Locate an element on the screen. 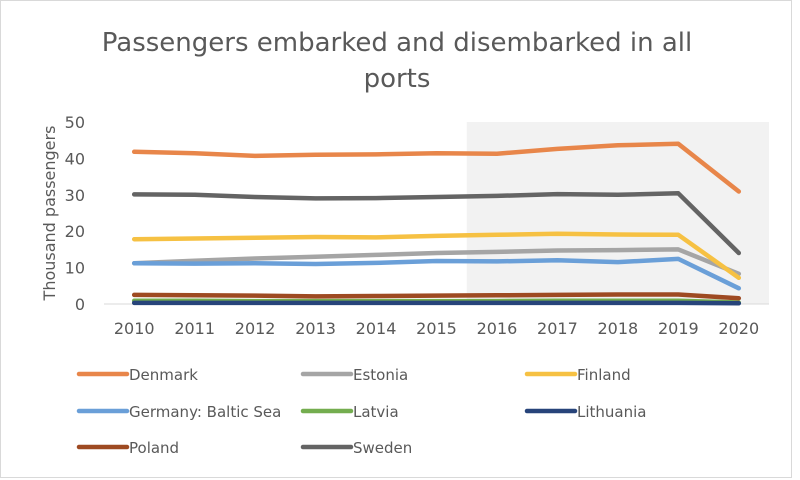  y-tick-label: 0 is located at coordinates (80, 304).